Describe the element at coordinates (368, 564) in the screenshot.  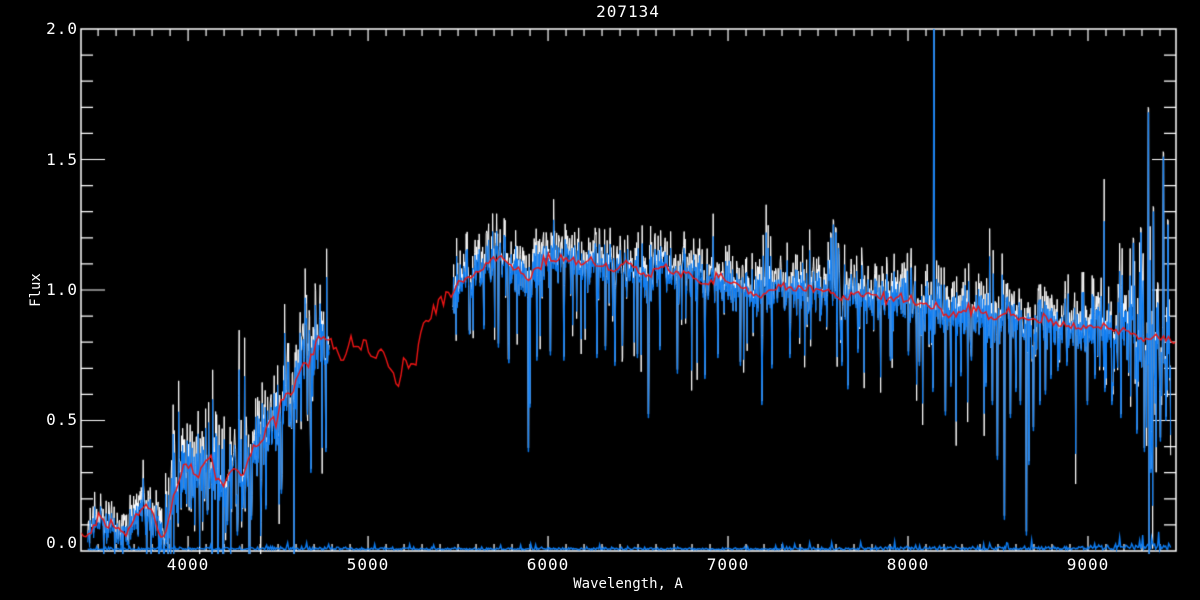
I see `x-tick-label-5000: 5000` at that location.